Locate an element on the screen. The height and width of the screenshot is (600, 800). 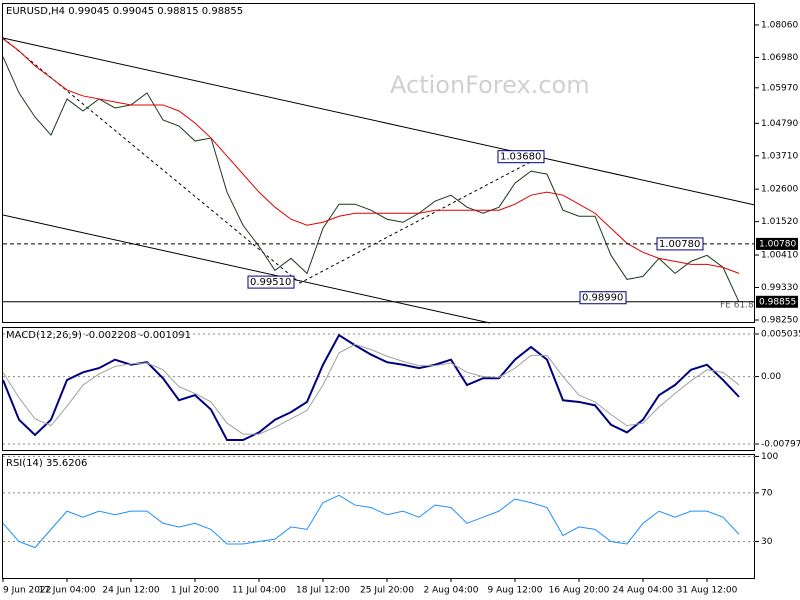
y-tick-label: 1.06980 is located at coordinates (779, 58).